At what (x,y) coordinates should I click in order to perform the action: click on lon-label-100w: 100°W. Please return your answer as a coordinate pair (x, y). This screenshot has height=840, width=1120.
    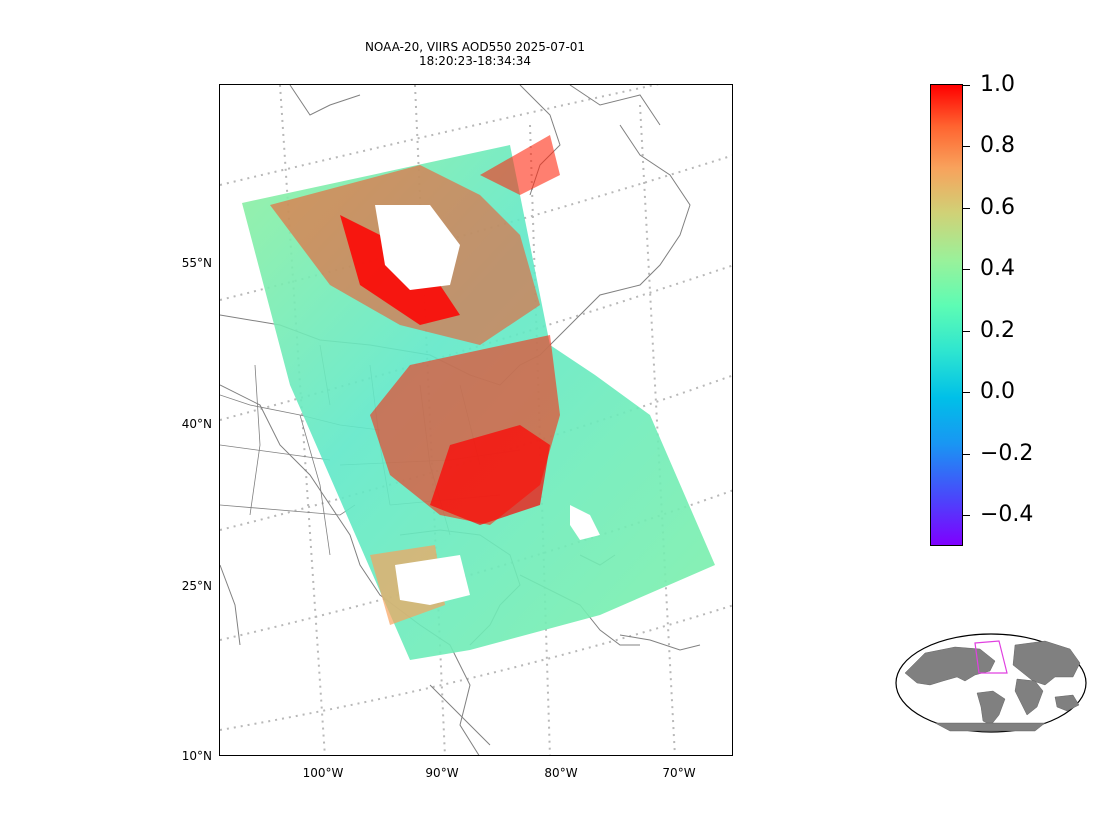
    Looking at the image, I should click on (323, 773).